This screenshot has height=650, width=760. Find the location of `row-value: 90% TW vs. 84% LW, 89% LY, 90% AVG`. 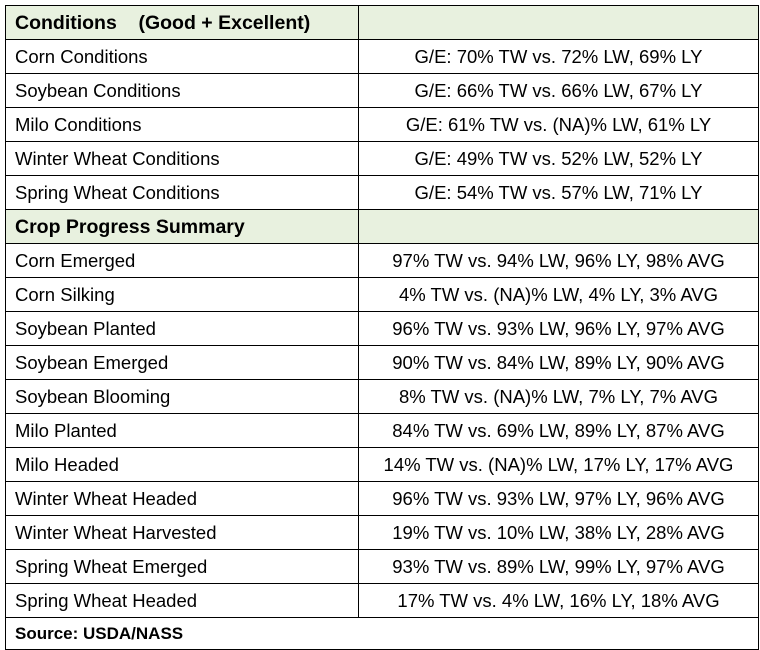

row-value: 90% TW vs. 84% LW, 89% LY, 90% AVG is located at coordinates (558, 362).